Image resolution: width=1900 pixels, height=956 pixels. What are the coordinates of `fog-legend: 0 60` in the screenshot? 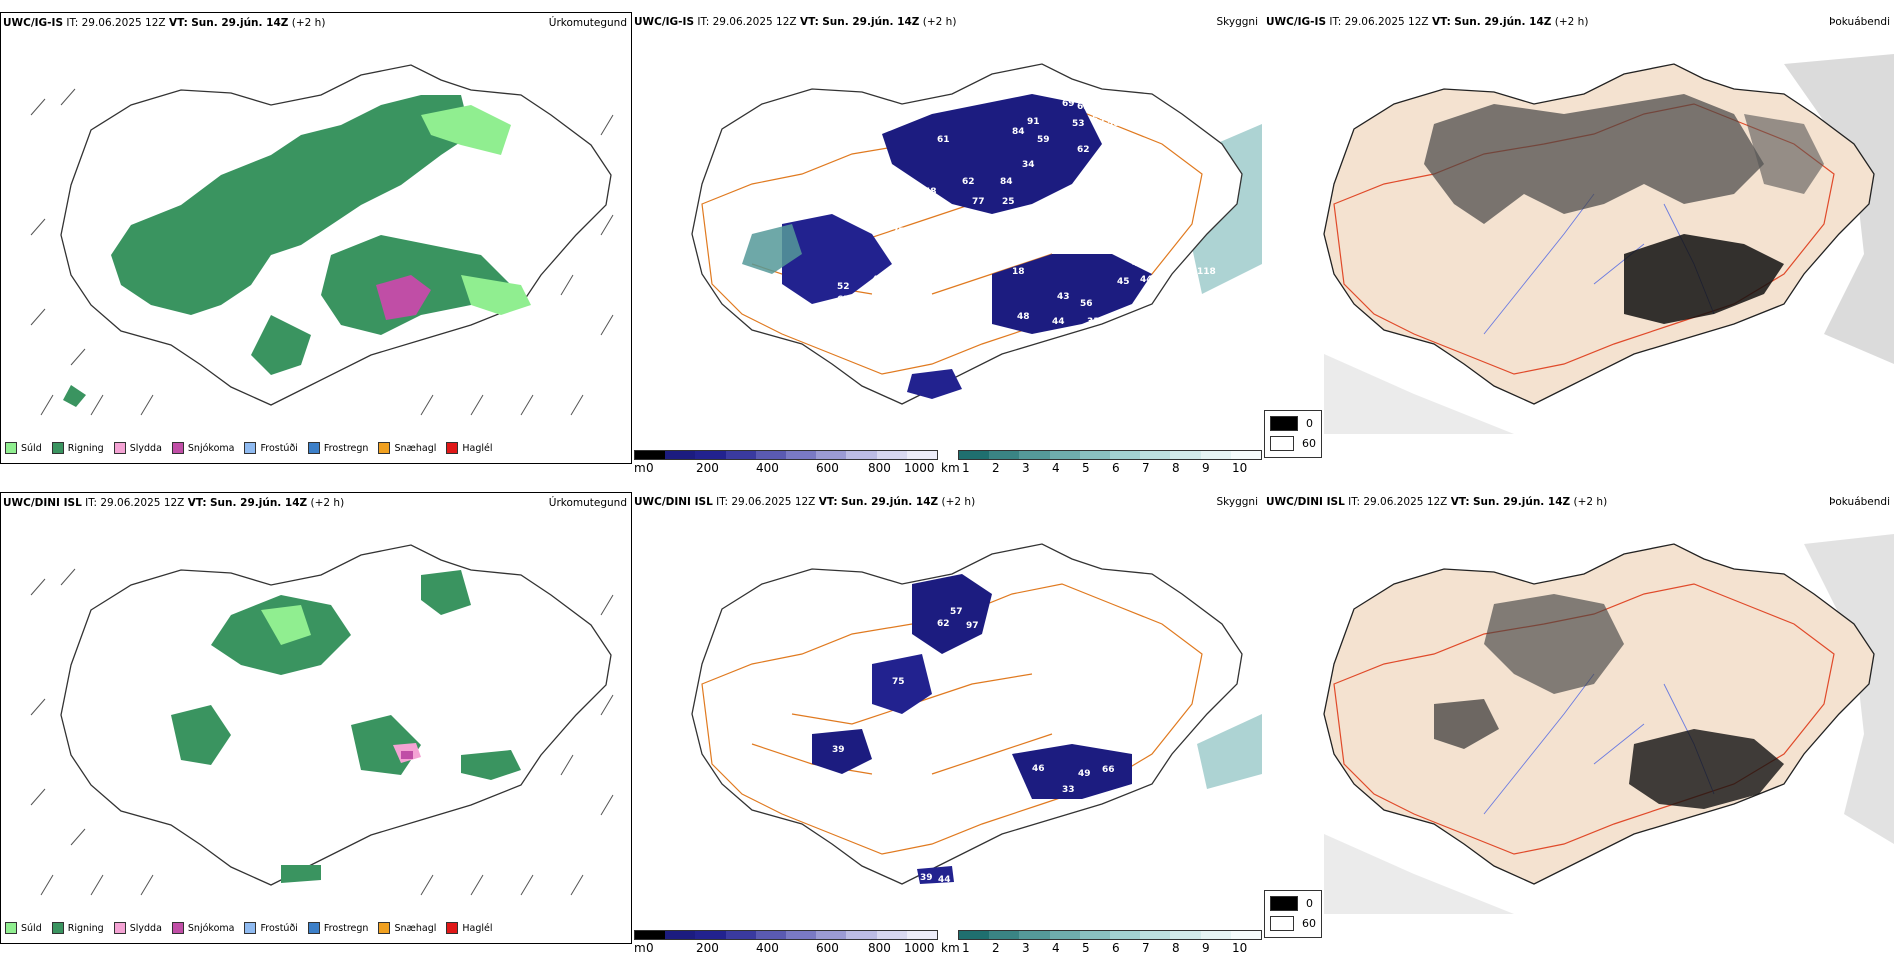 It's located at (1293, 434).